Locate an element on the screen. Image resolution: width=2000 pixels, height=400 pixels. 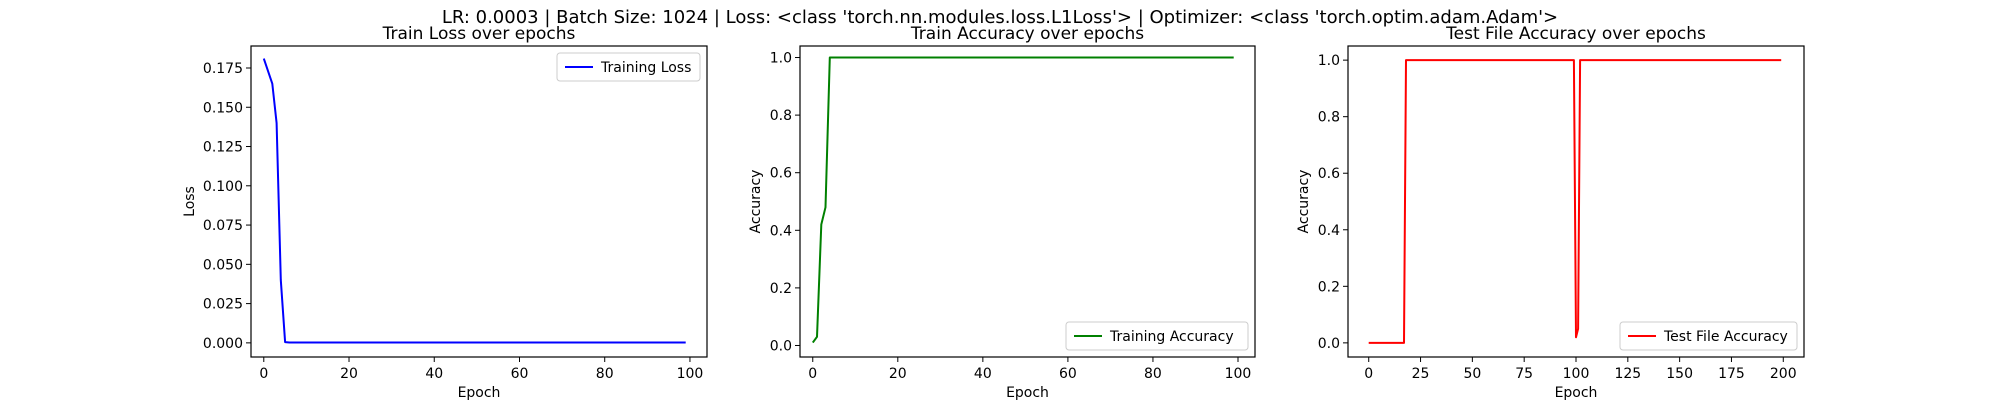
chart-title: Test File Accuracy over epochs is located at coordinates (1575, 34).